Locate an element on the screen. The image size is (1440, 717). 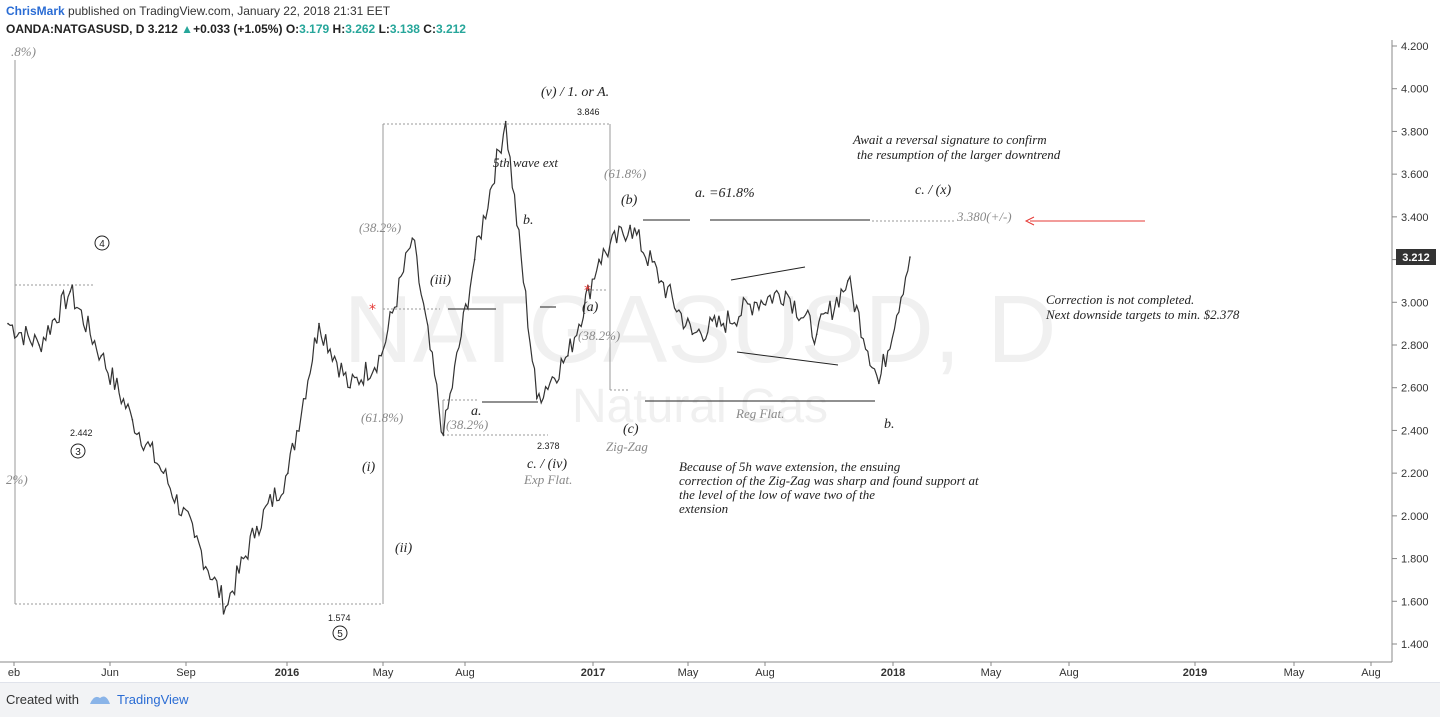
wave-civ-label: c. / (iv) is located at coordinates (547, 464).